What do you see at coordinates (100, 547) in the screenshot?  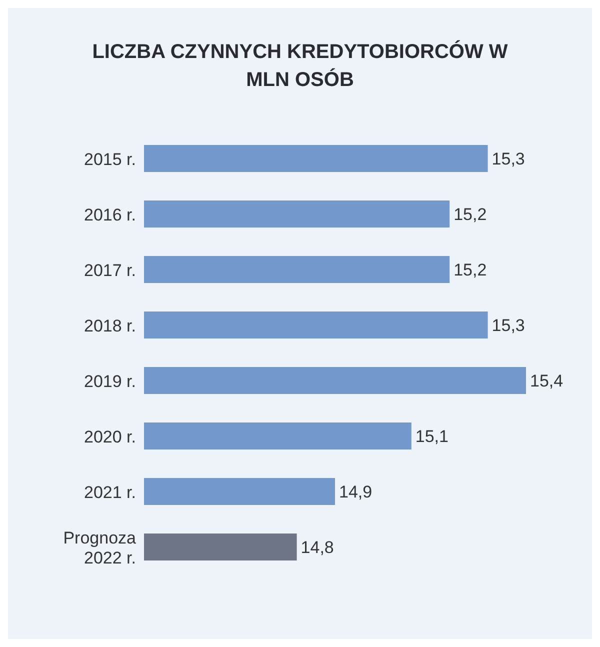 I see `y-tick-label: Prognoza 2022 r.` at bounding box center [100, 547].